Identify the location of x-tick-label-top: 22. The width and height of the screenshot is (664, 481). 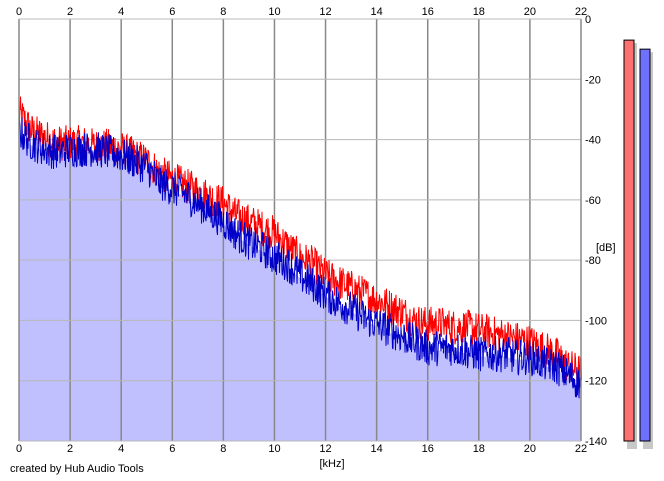
(581, 12).